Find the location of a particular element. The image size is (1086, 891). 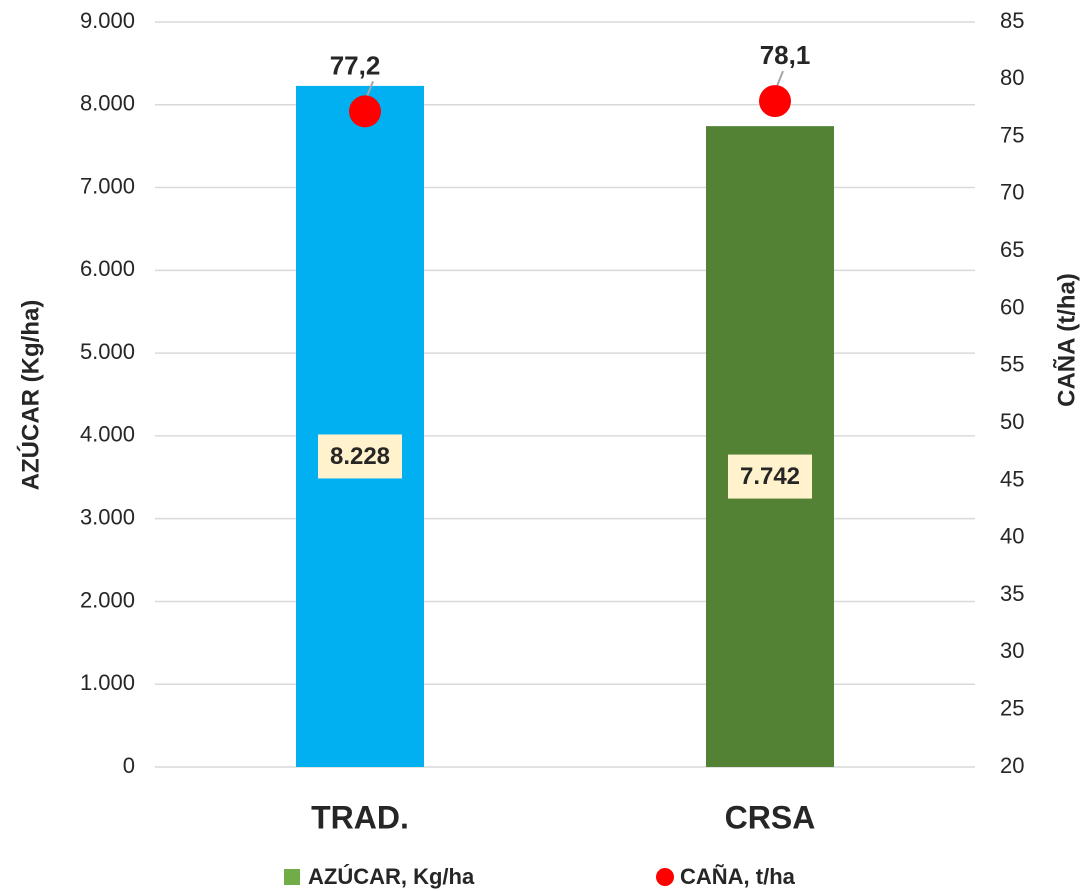

y2-tick-label: 55 is located at coordinates (1012, 364).